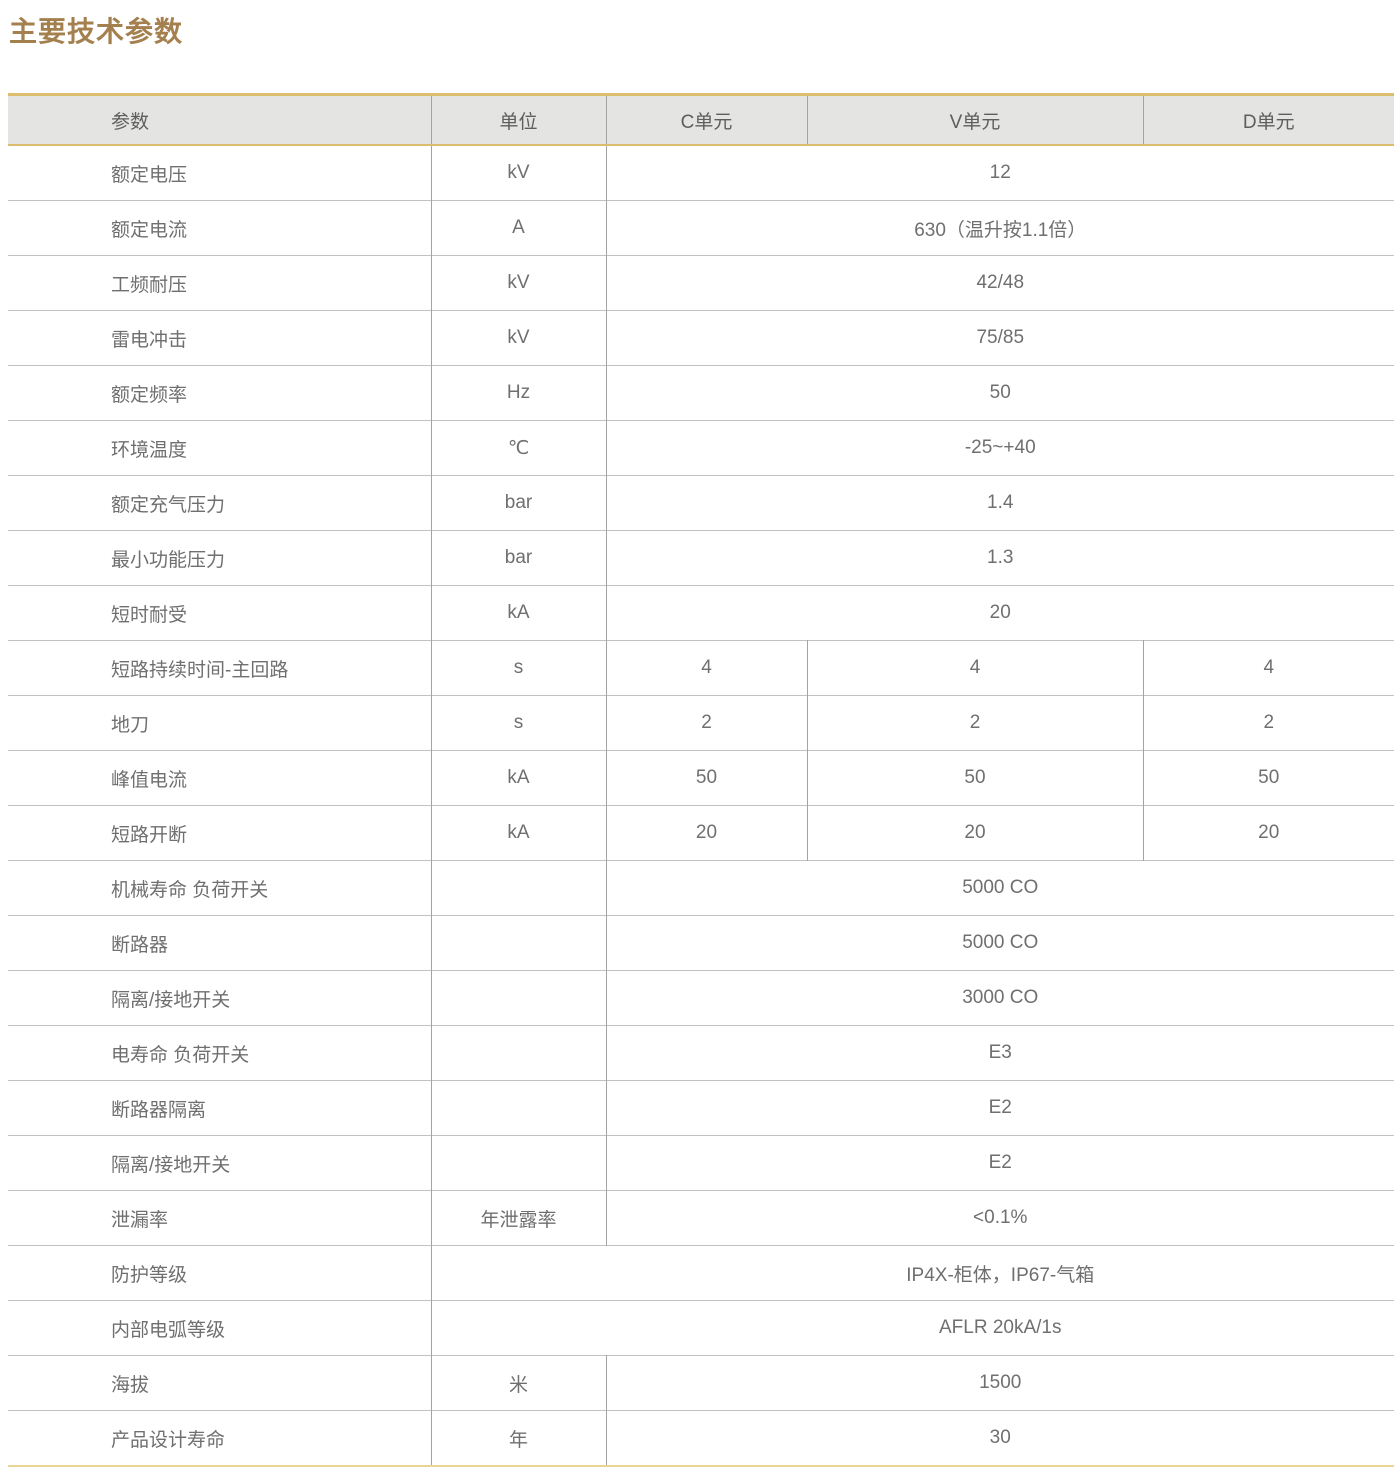  I want to click on table-row: 雷电冲击 kV 75/85, so click(701, 338).